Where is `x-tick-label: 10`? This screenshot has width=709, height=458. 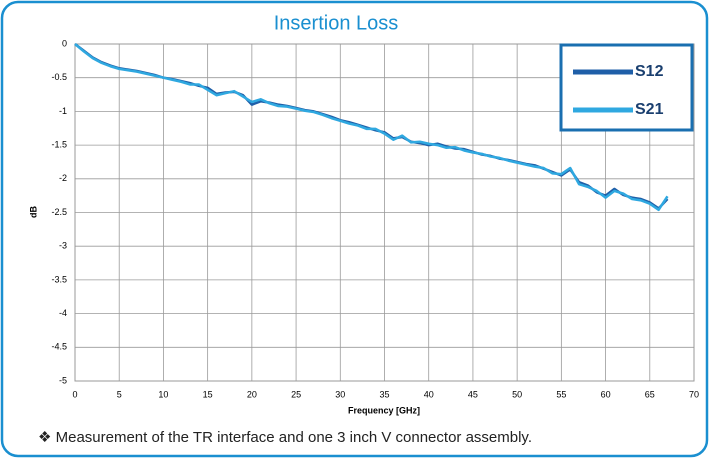
x-tick-label: 10 is located at coordinates (163, 394).